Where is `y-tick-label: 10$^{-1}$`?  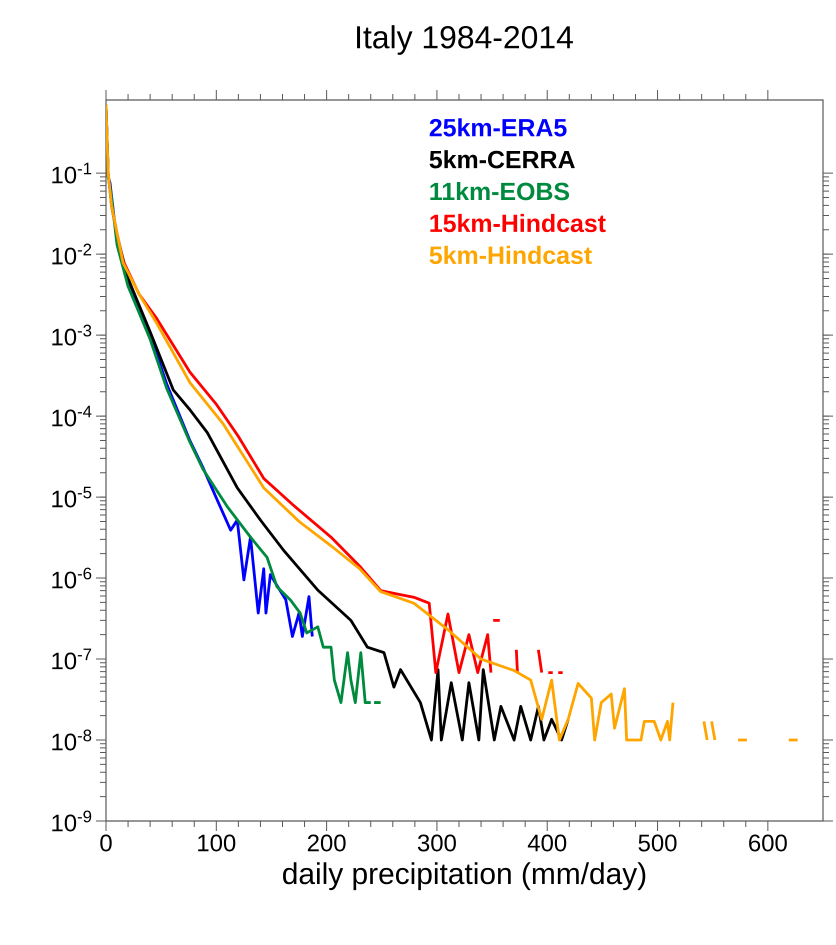 y-tick-label: 10$^{-1}$ is located at coordinates (72, 173).